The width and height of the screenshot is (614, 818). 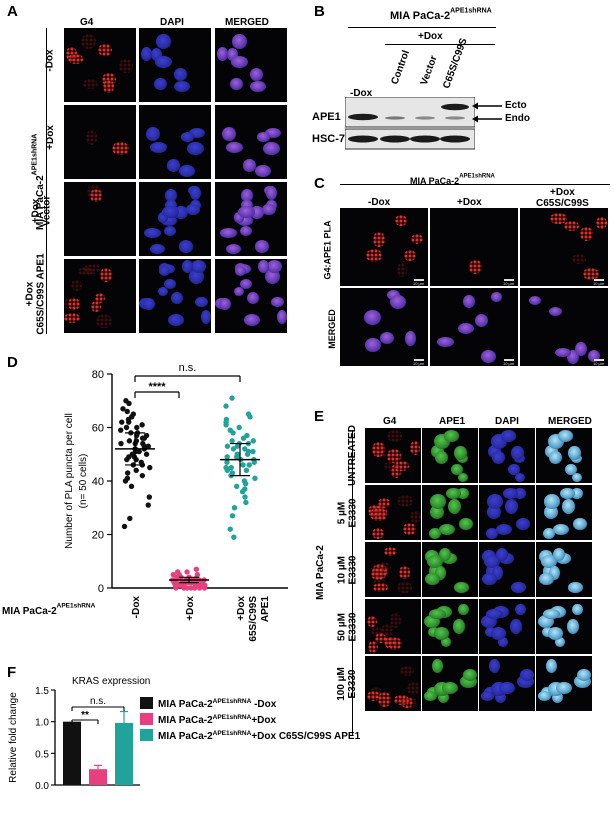 What do you see at coordinates (469, 202) in the screenshot?
I see `panel-c-header-plusdox: +Dox` at bounding box center [469, 202].